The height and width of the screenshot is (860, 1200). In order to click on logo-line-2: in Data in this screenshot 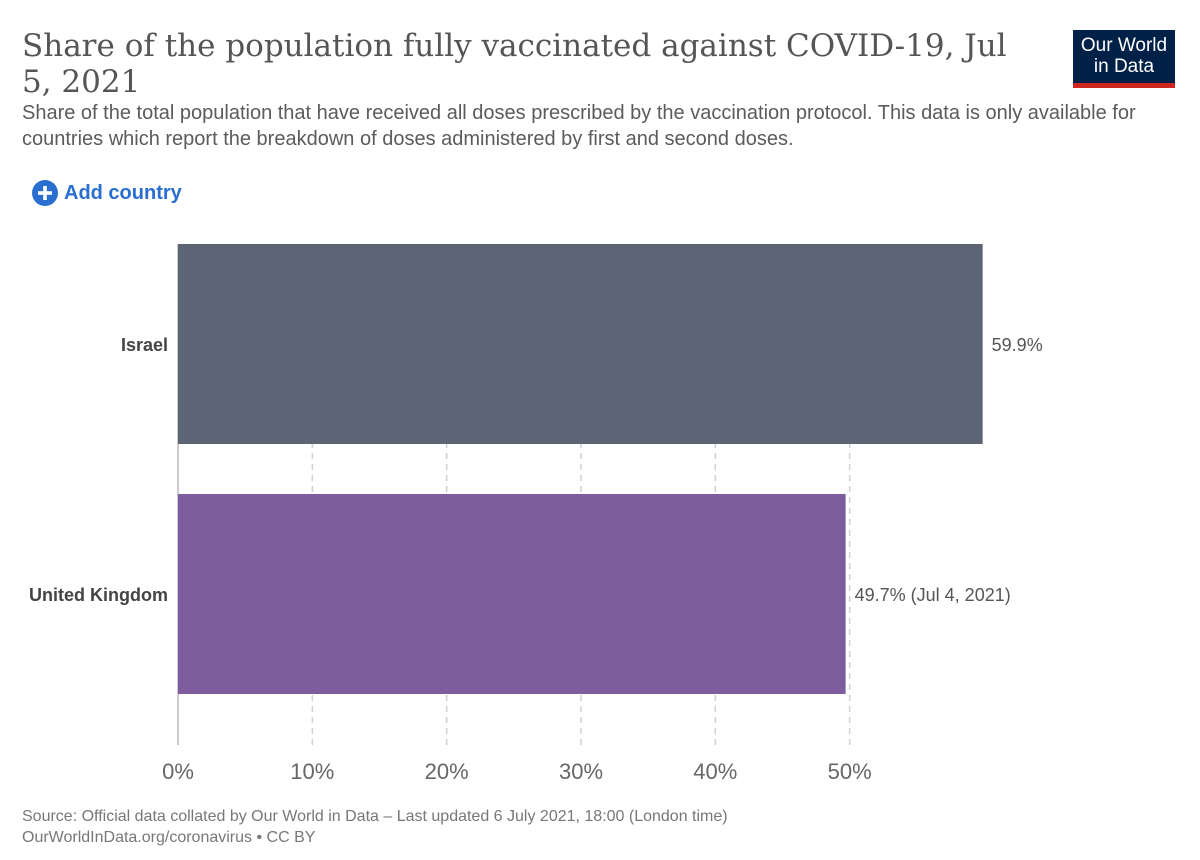, I will do `click(1124, 66)`.